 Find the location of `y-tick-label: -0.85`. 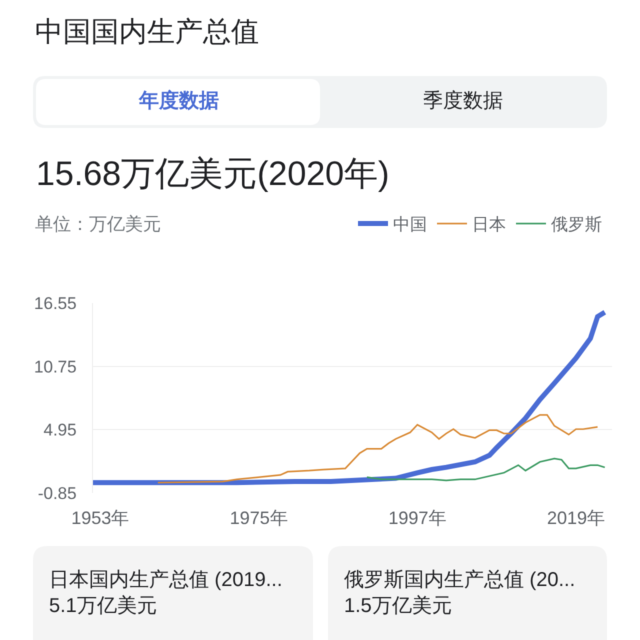

y-tick-label: -0.85 is located at coordinates (57, 493).